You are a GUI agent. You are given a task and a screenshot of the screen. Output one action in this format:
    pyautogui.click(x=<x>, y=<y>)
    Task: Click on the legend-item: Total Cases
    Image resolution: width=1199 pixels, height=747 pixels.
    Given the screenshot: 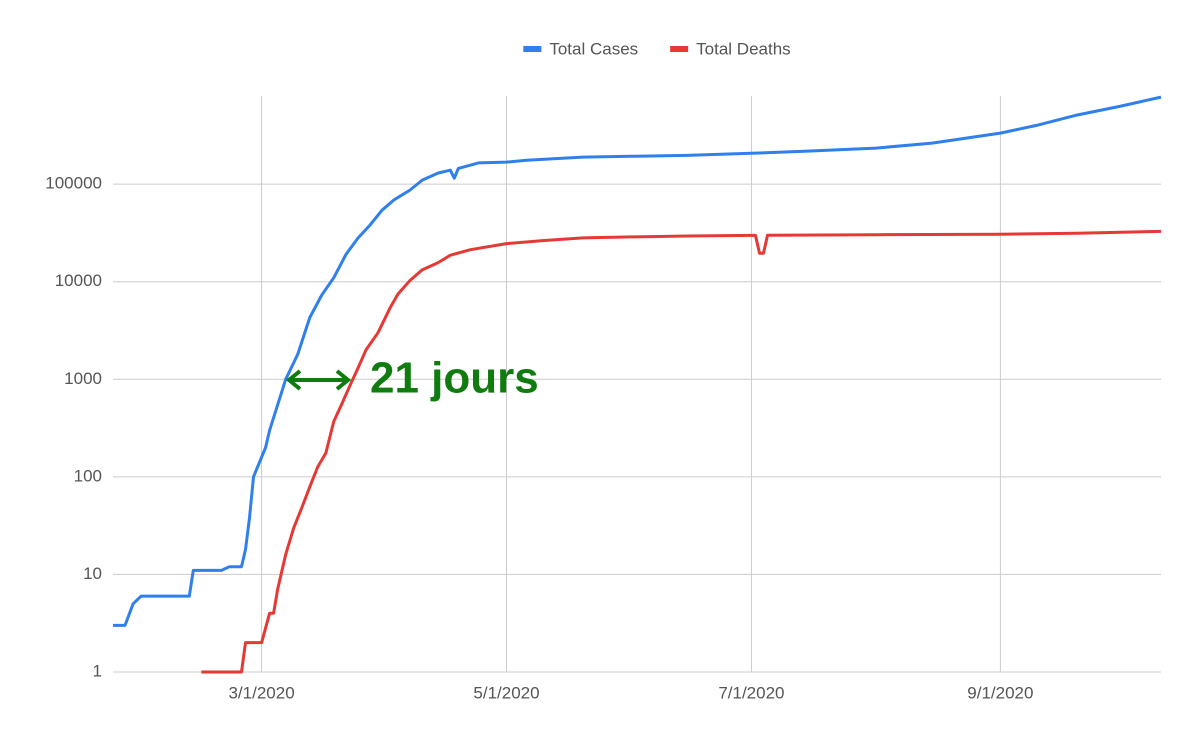 What is the action you would take?
    pyautogui.click(x=580, y=48)
    